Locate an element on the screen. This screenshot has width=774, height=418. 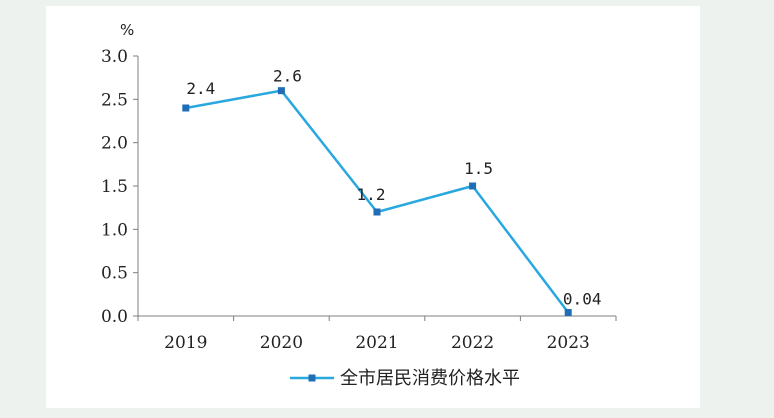
x-tick-label: 2023 is located at coordinates (568, 343).